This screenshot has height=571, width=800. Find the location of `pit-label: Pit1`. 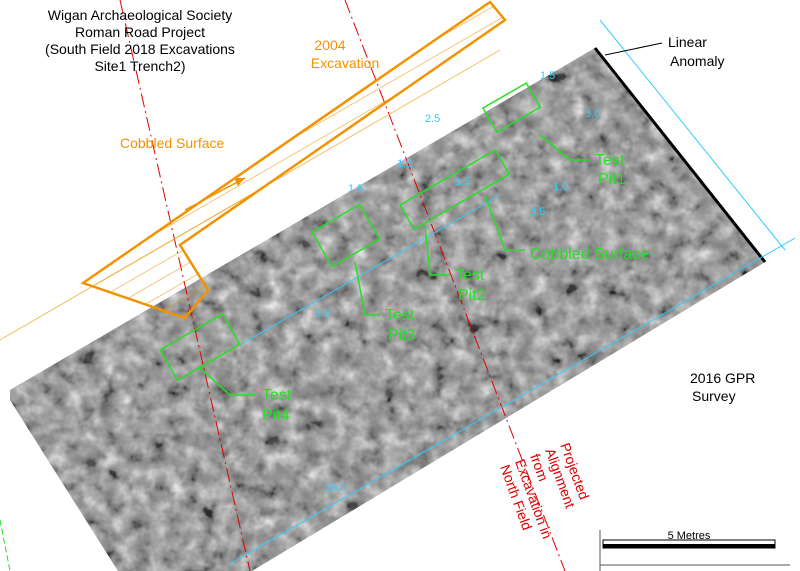

pit-label: Pit1 is located at coordinates (612, 179).